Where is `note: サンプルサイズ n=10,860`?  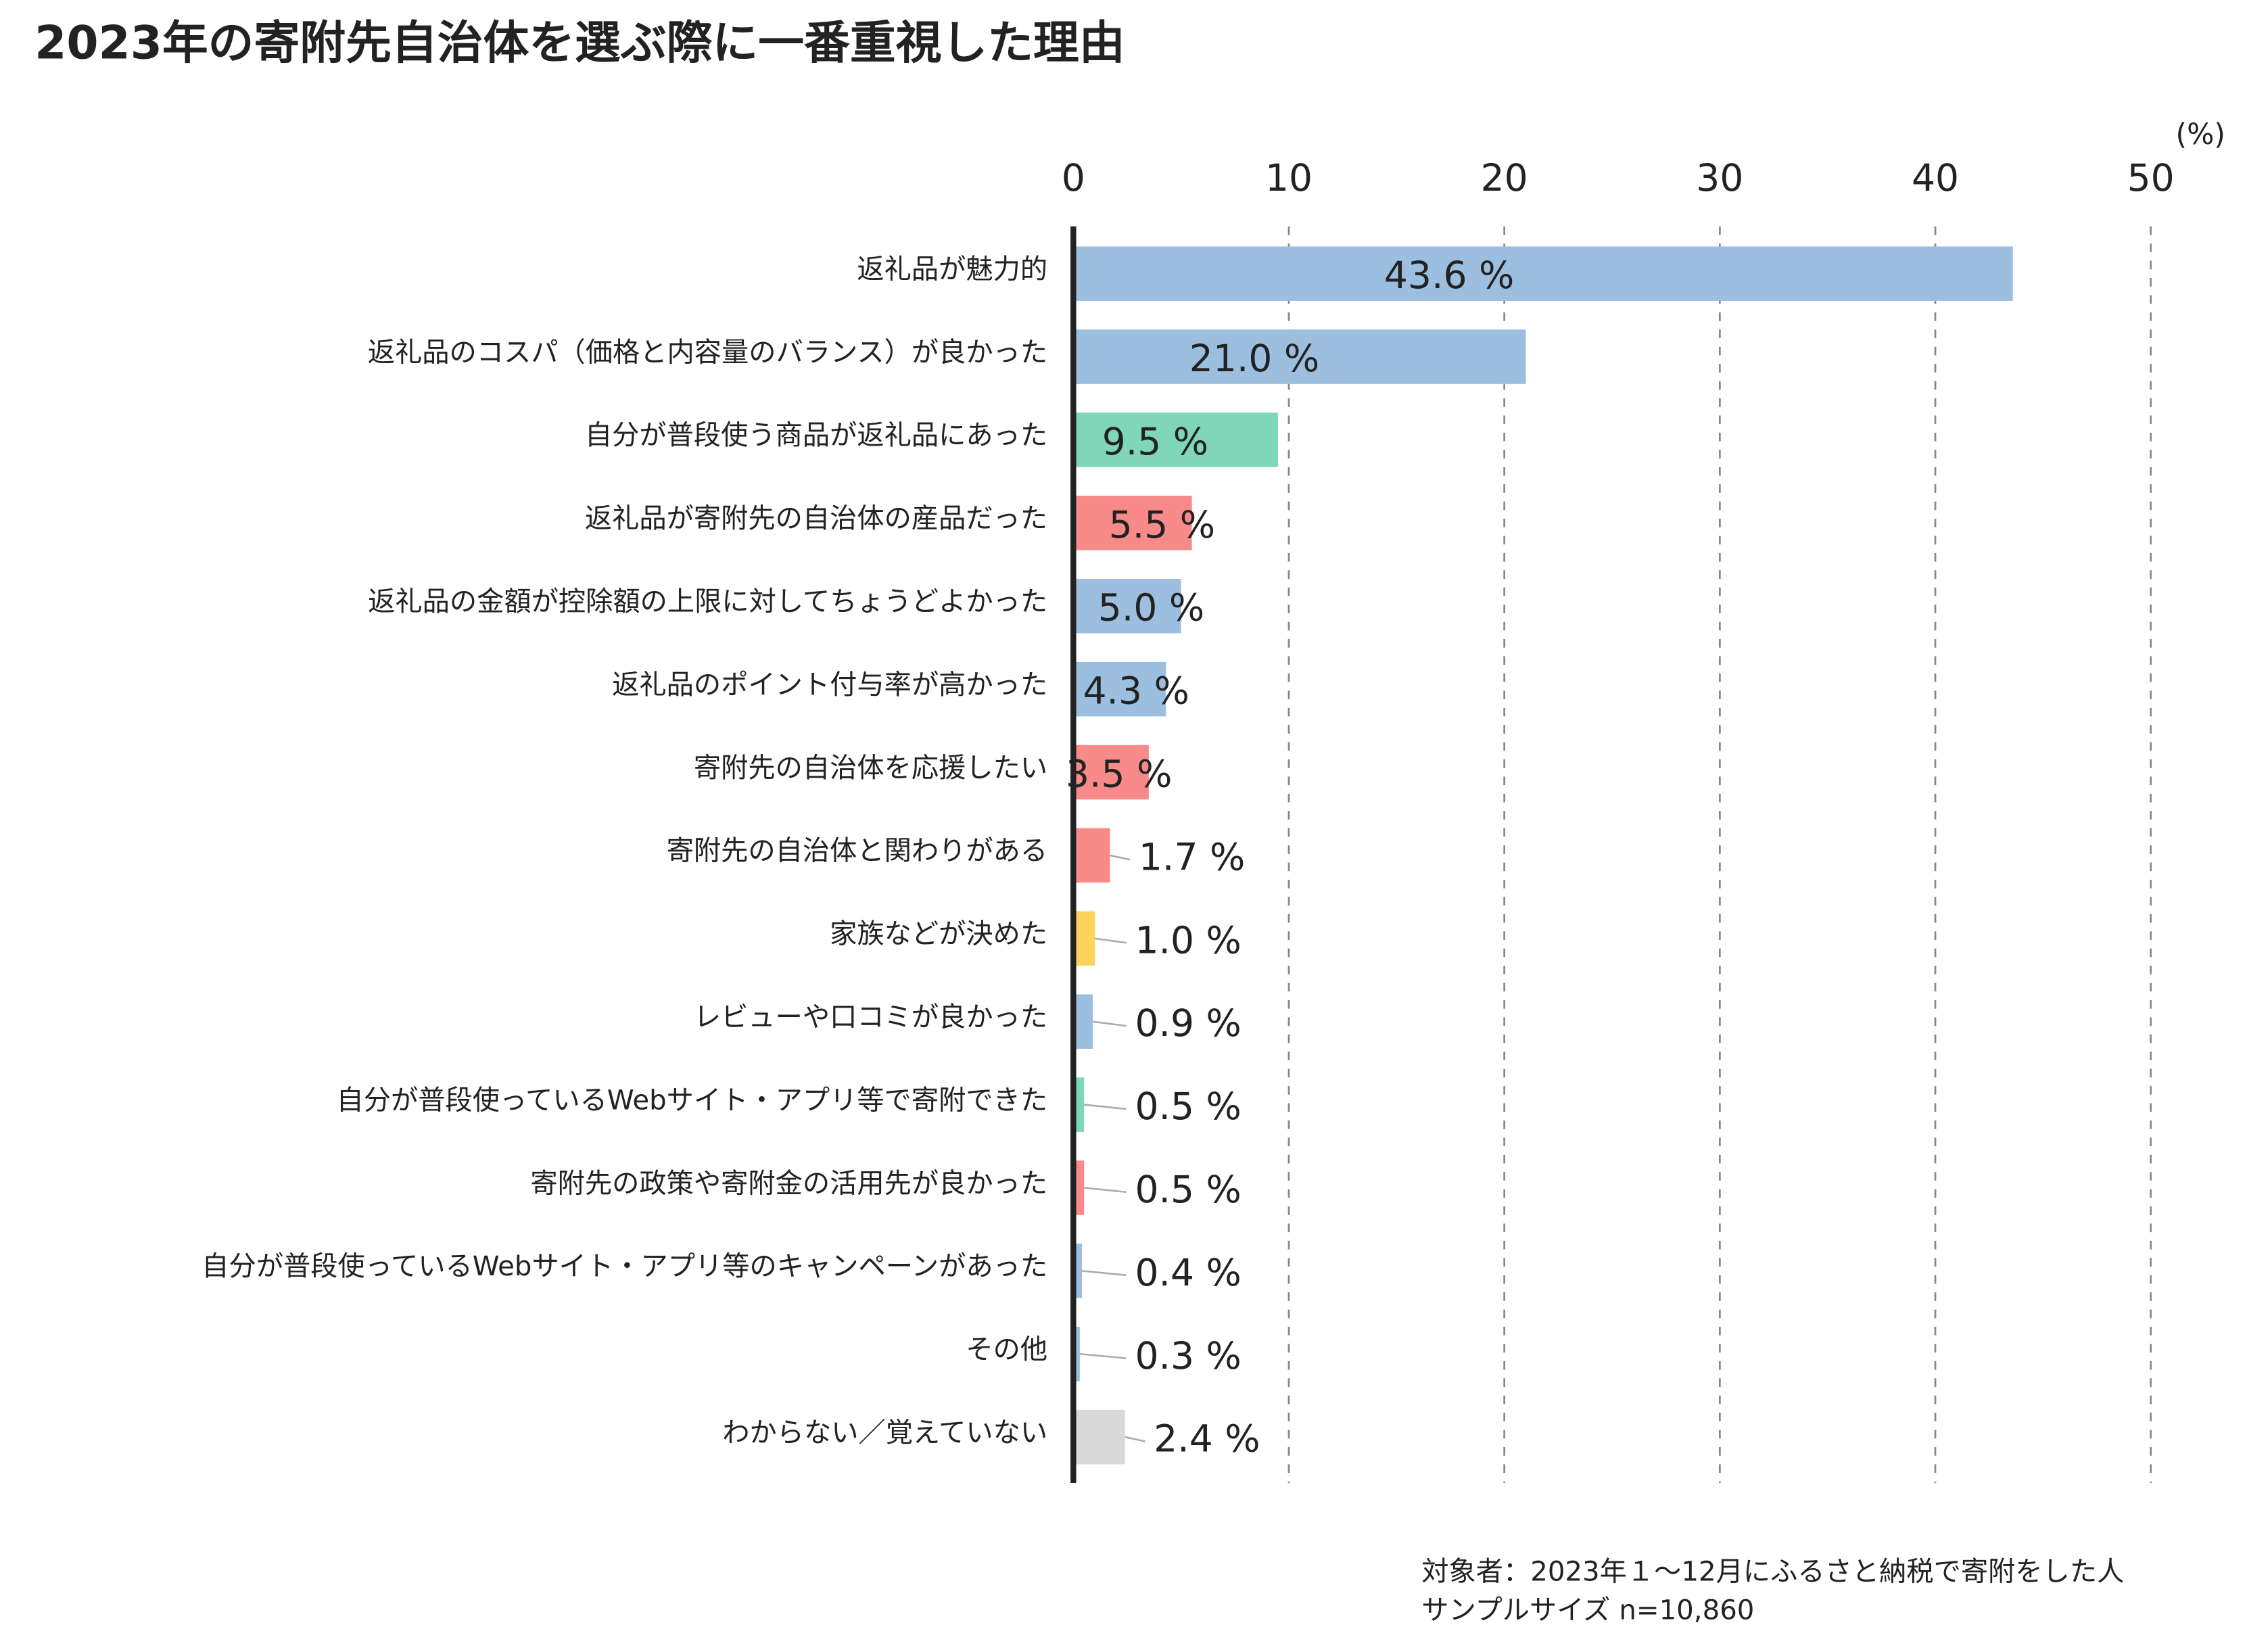
note: サンプルサイズ n=10,860 is located at coordinates (1587, 1610).